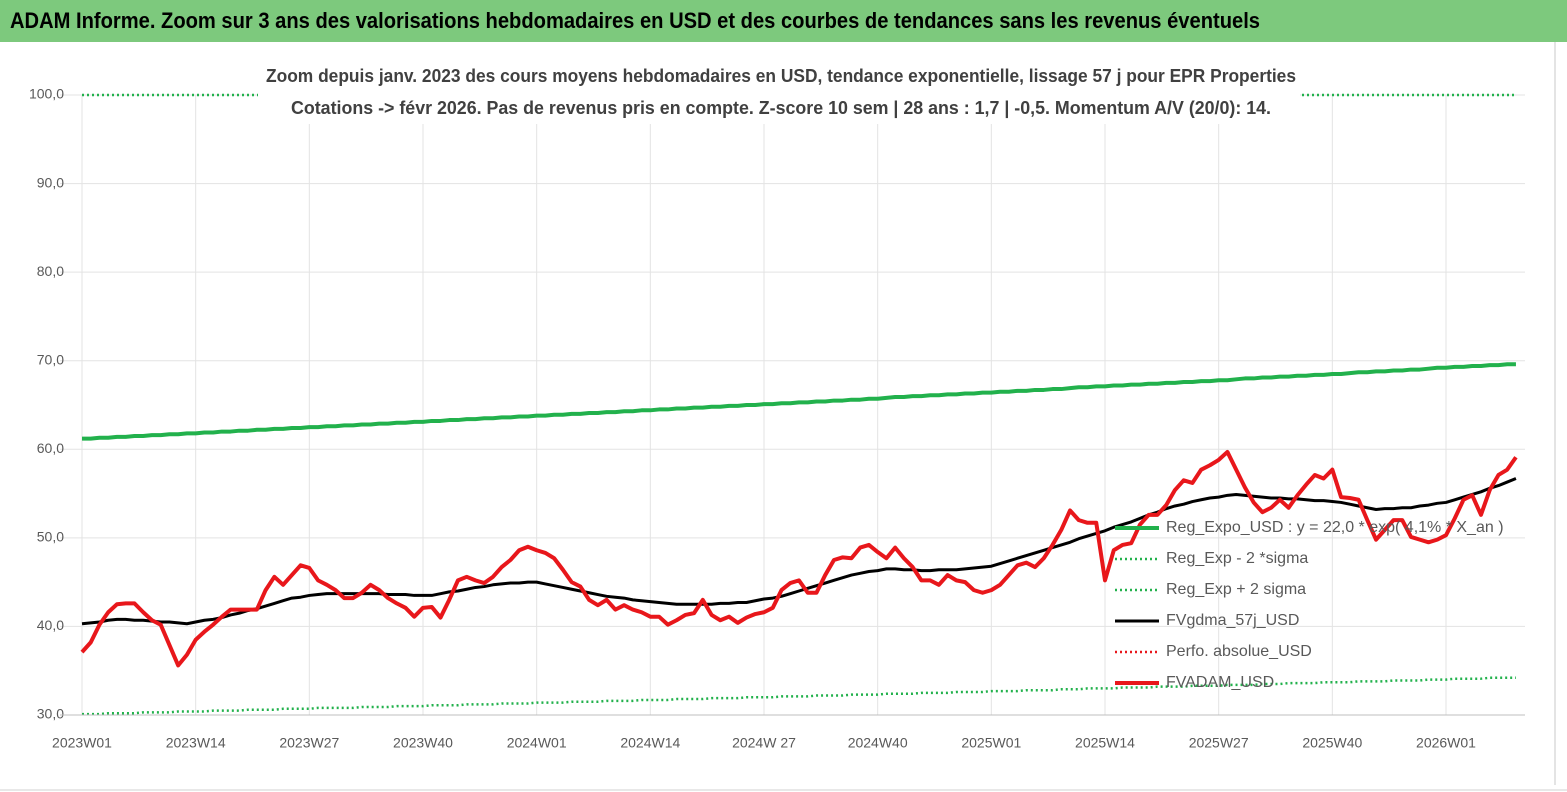 The image size is (1567, 792). What do you see at coordinates (1219, 743) in the screenshot?
I see `x-tick-label: 2025W27` at bounding box center [1219, 743].